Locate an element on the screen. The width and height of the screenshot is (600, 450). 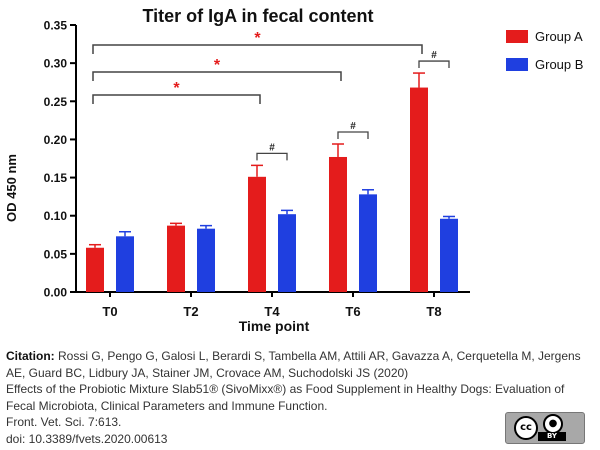
citation-doi: doi: 10.3389/fvets.2020.00613 is located at coordinates (87, 438).